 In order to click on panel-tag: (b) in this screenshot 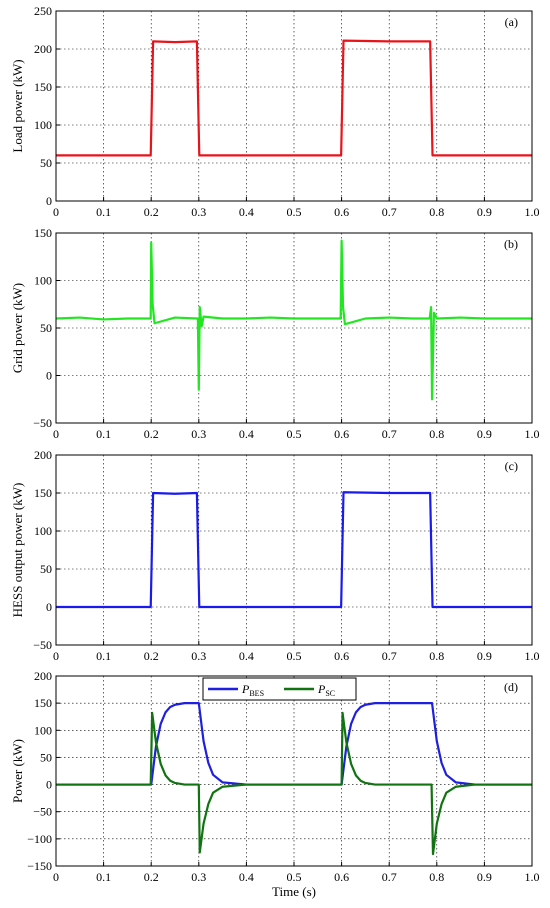, I will do `click(511, 244)`.